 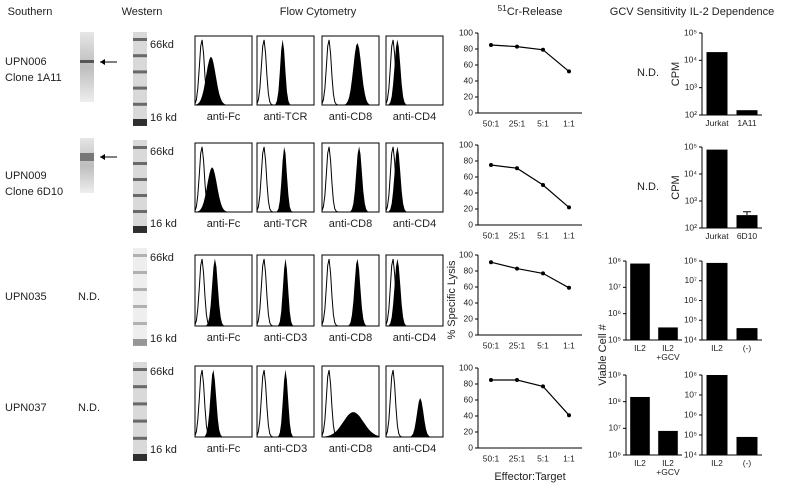 What do you see at coordinates (26, 408) in the screenshot?
I see `row-name: UPN037` at bounding box center [26, 408].